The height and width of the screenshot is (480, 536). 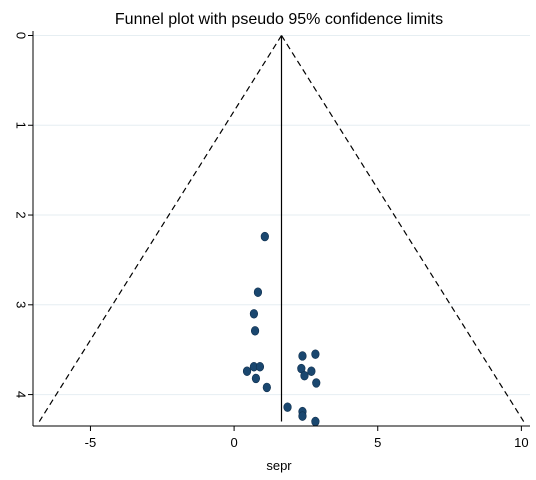 What do you see at coordinates (21, 35) in the screenshot?
I see `y-tick-label: 0` at bounding box center [21, 35].